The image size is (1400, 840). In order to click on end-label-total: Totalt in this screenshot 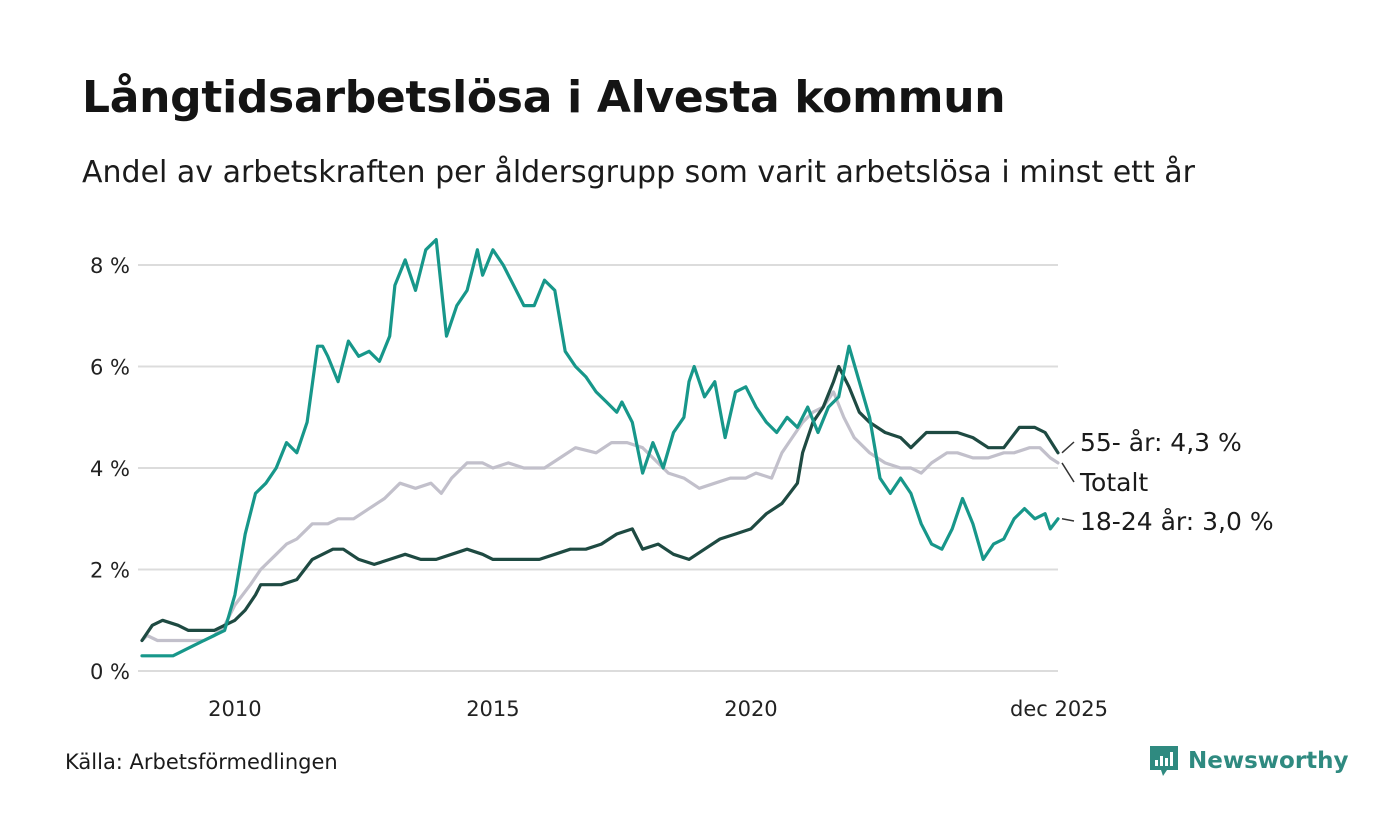, I will do `click(1113, 482)`.